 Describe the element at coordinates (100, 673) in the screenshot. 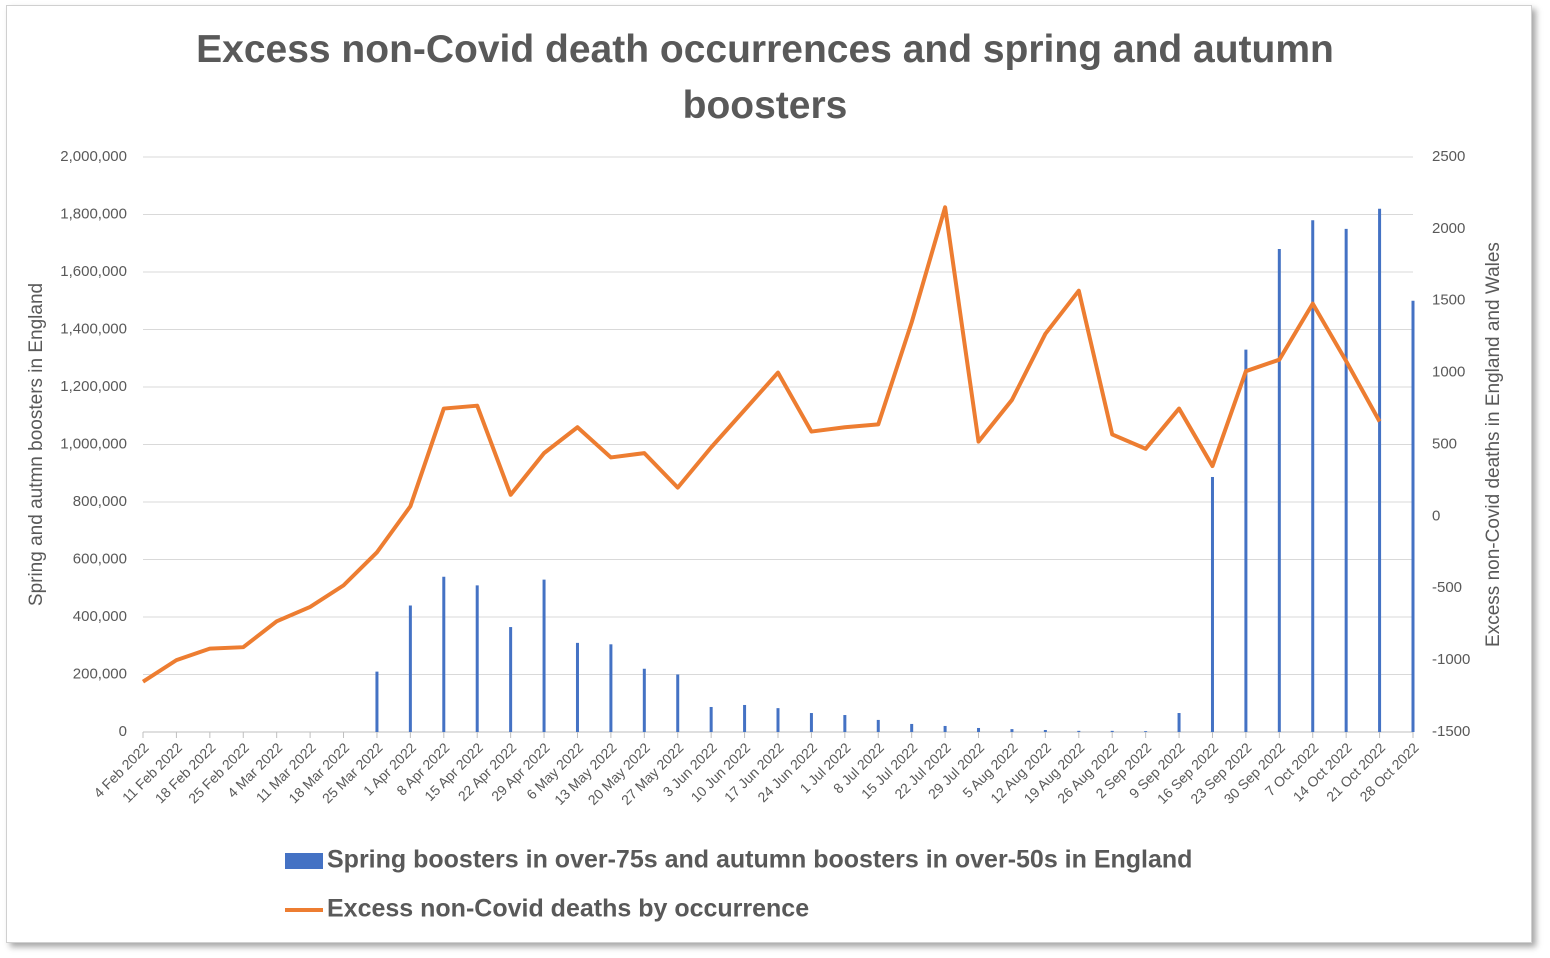

I see `y-tick-label: 200,000` at that location.